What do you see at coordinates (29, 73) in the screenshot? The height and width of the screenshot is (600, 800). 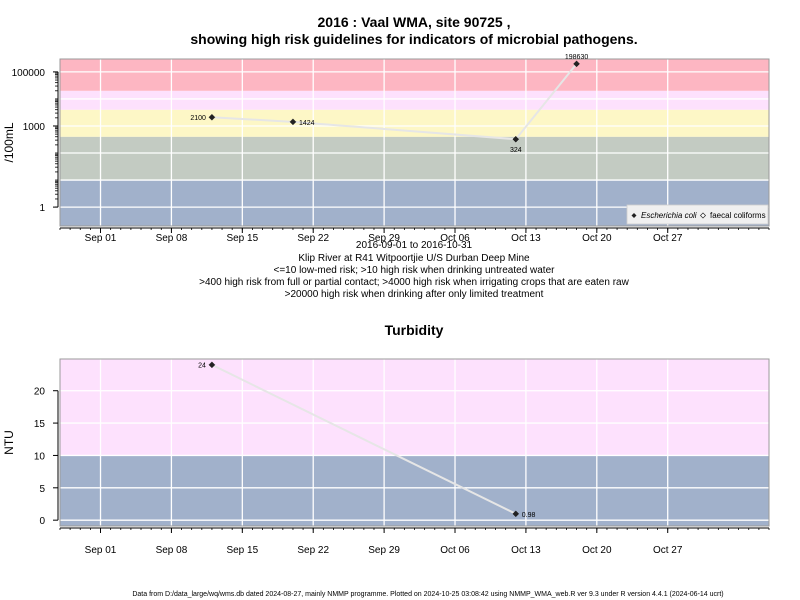 I see `chart1-y-tick-label: 100000` at bounding box center [29, 73].